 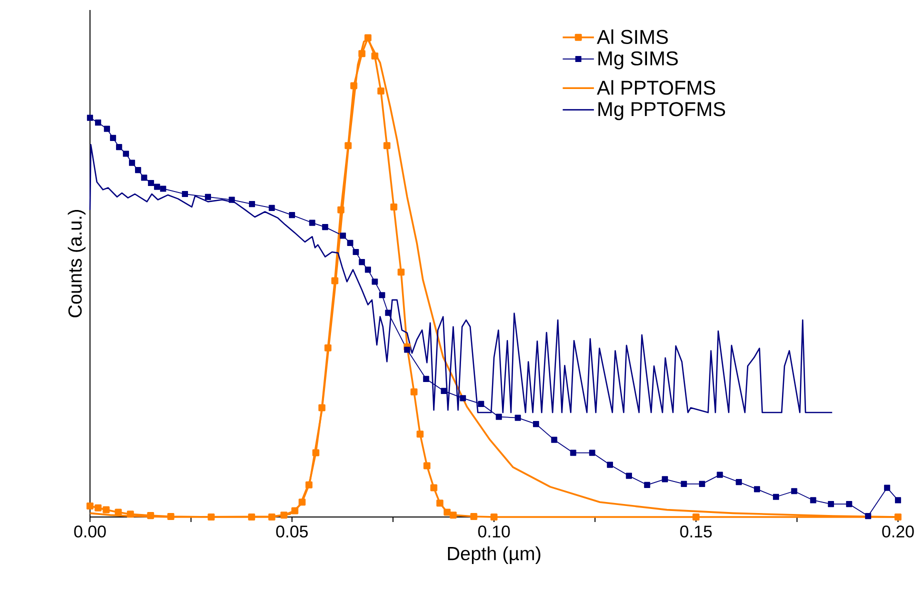 I want to click on x-tick-label: 0.15, so click(x=696, y=532).